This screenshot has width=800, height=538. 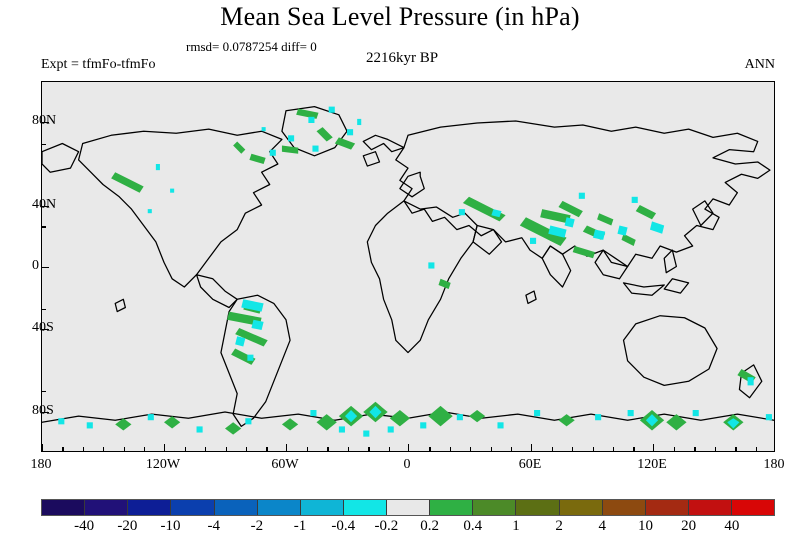 I want to click on colorbar-tick-label: 1, so click(x=516, y=526).